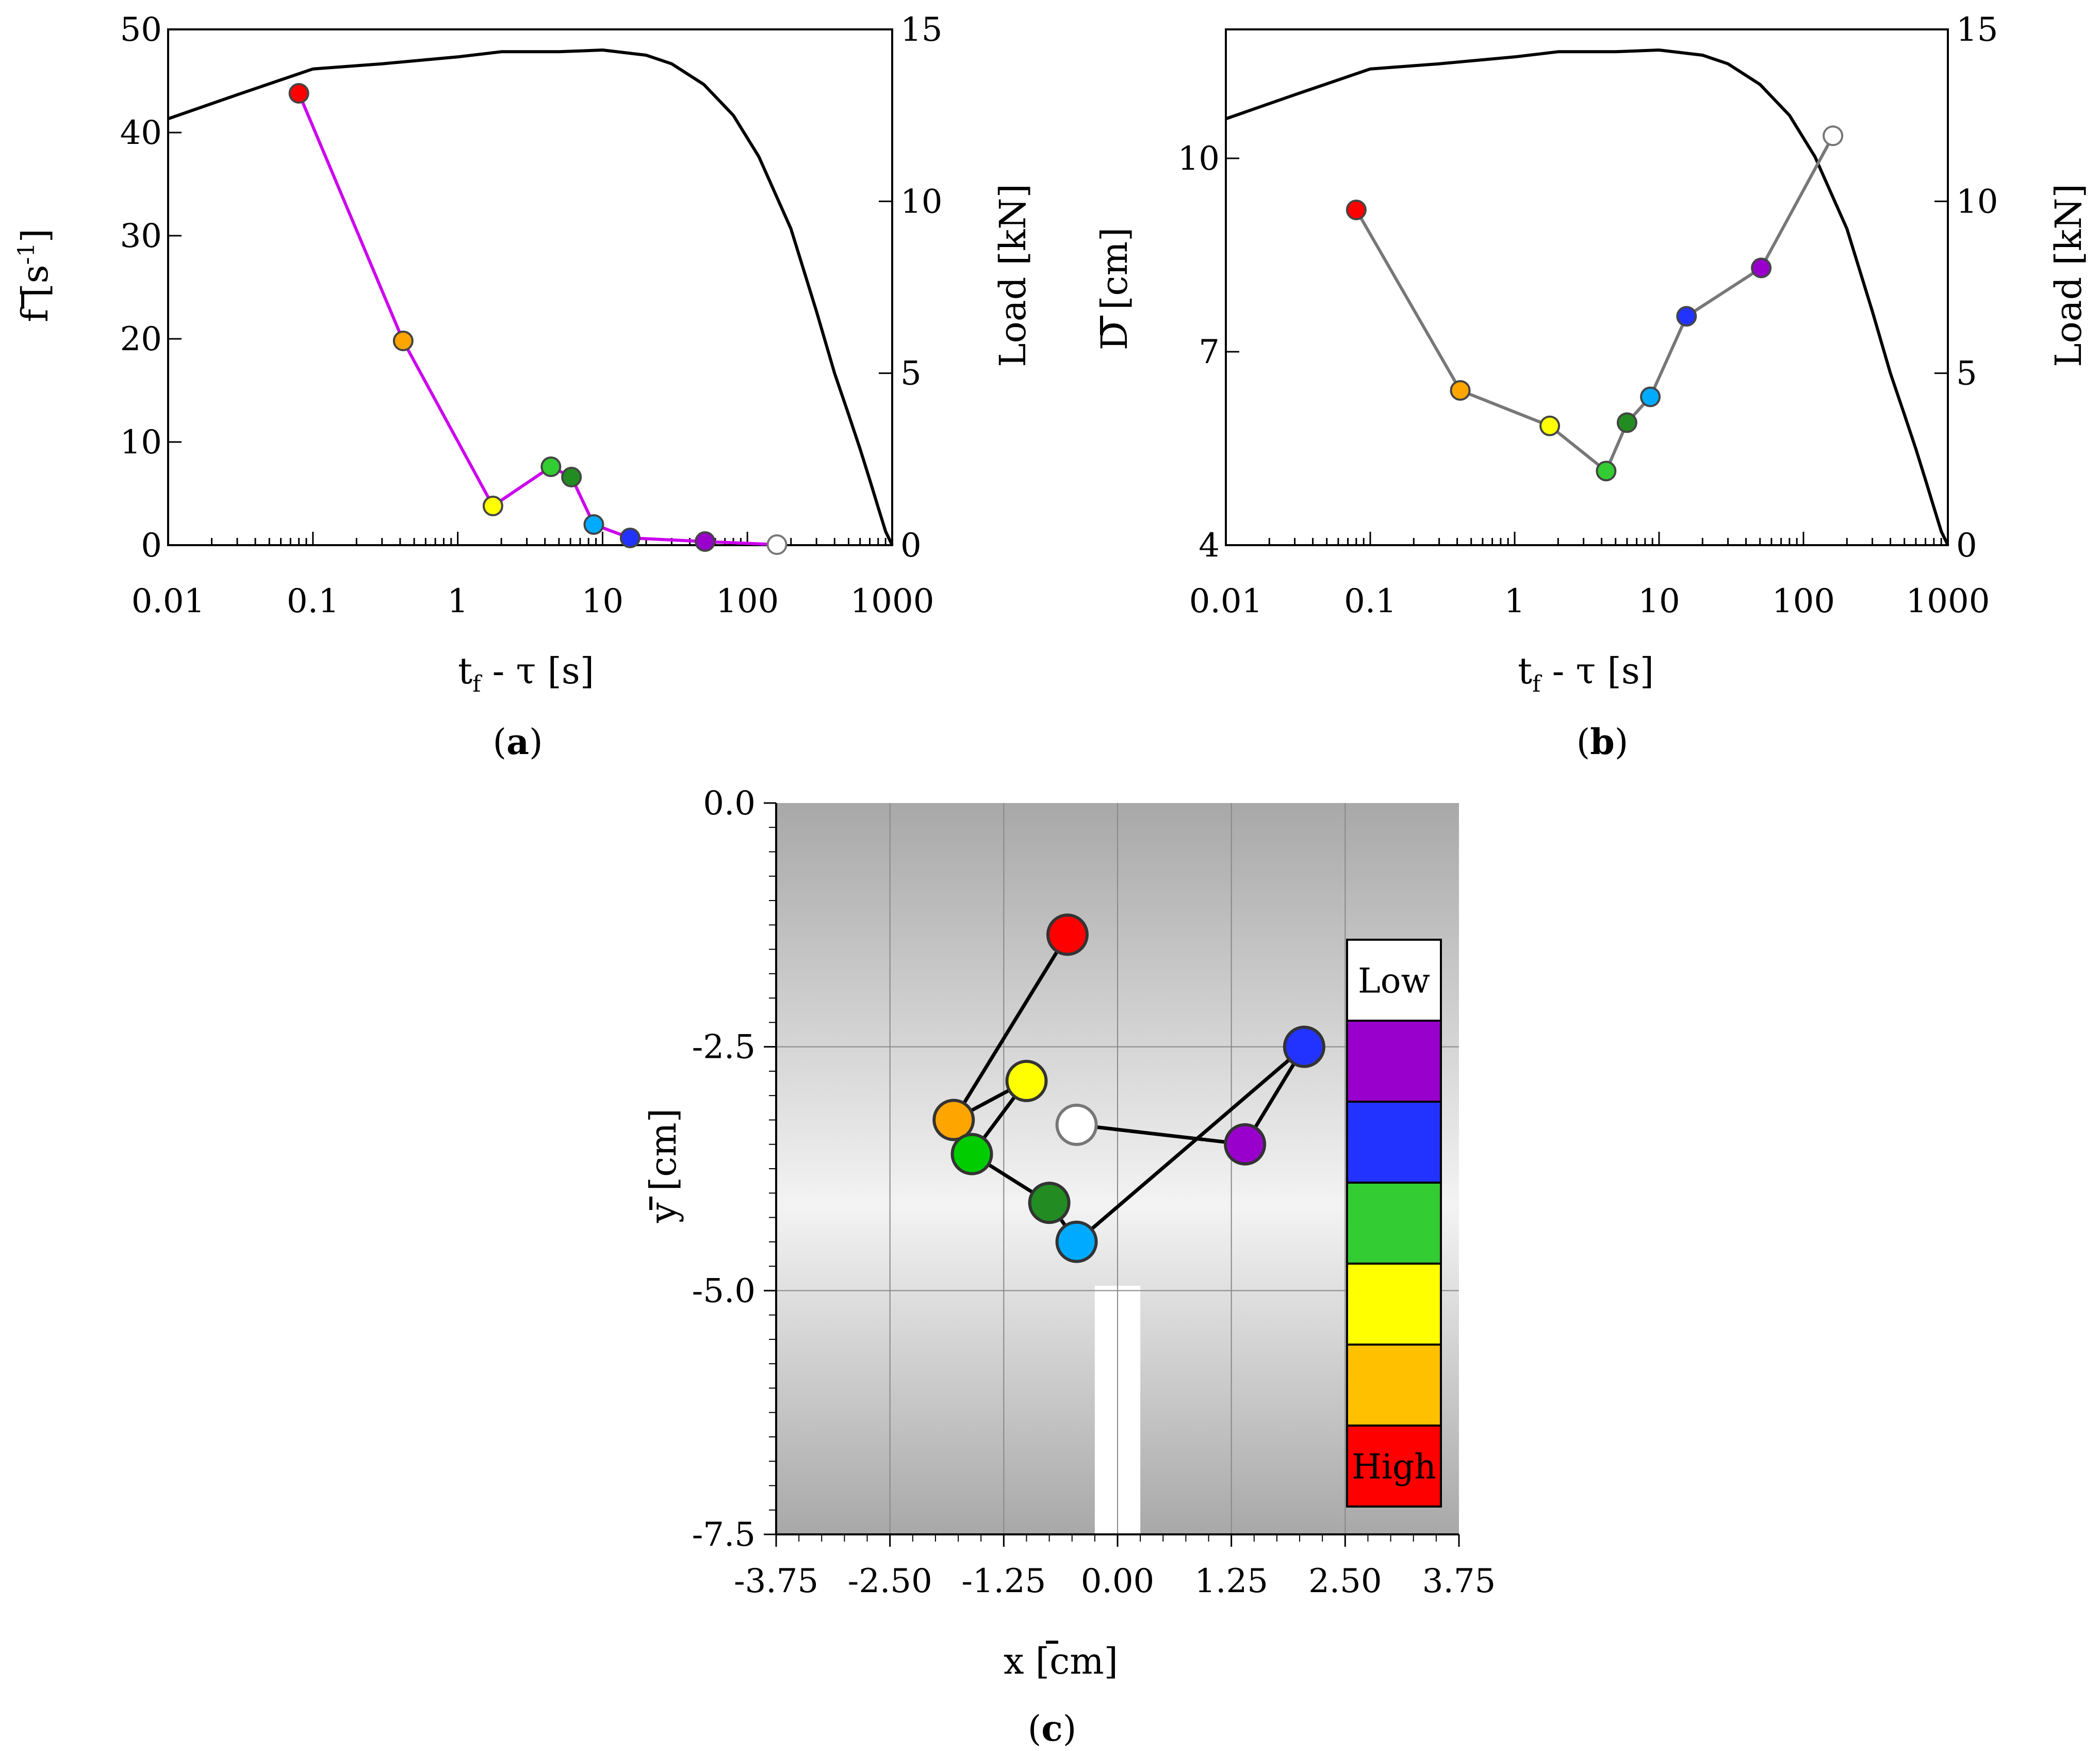 Image resolution: width=2100 pixels, height=1751 pixels. Describe the element at coordinates (531, 297) in the screenshot. I see `panel-a-load-curve` at that location.